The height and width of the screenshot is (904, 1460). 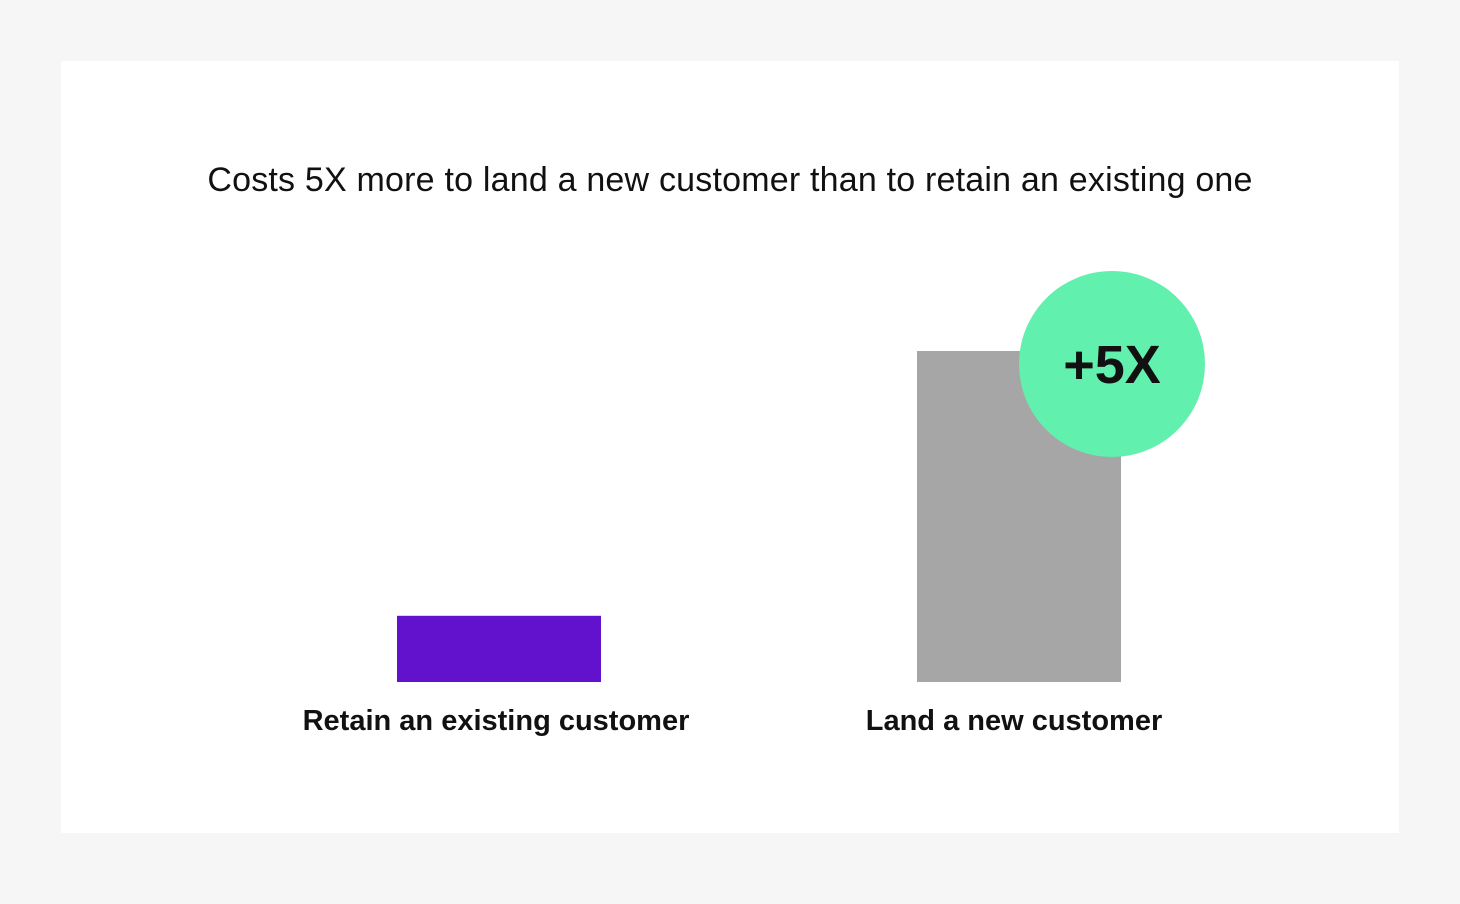 I want to click on annotation-label: +5X, so click(x=1112, y=365).